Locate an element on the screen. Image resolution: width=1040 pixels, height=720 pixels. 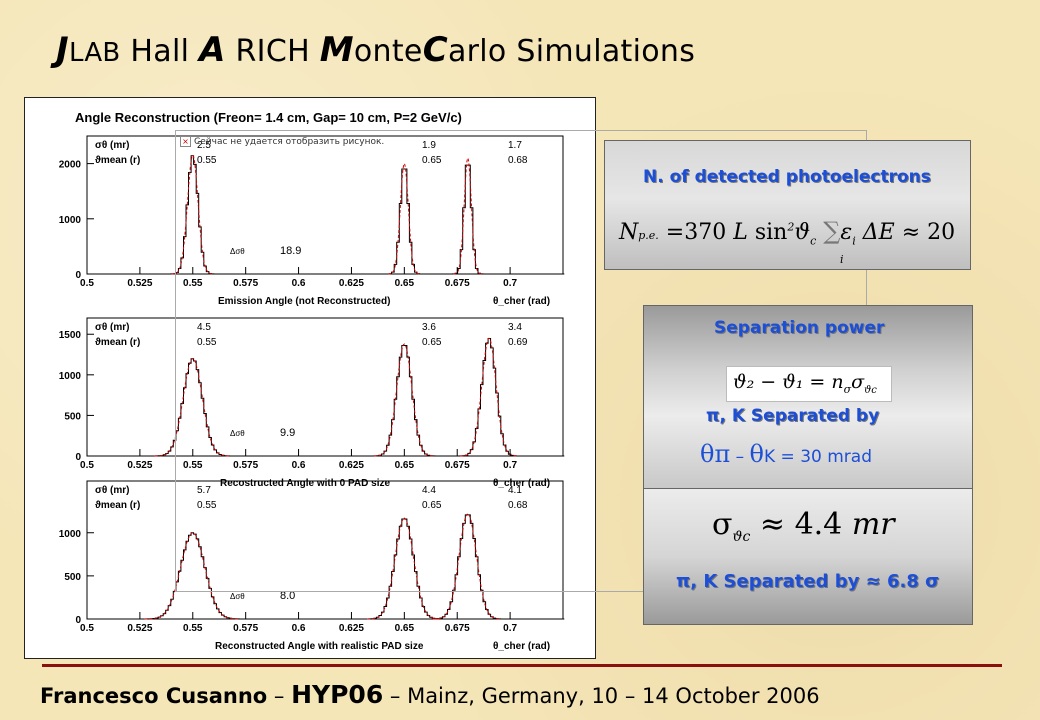
page-title: JLAB Hall A RICH MonteCarlo Simulations is located at coordinates (375, 50).